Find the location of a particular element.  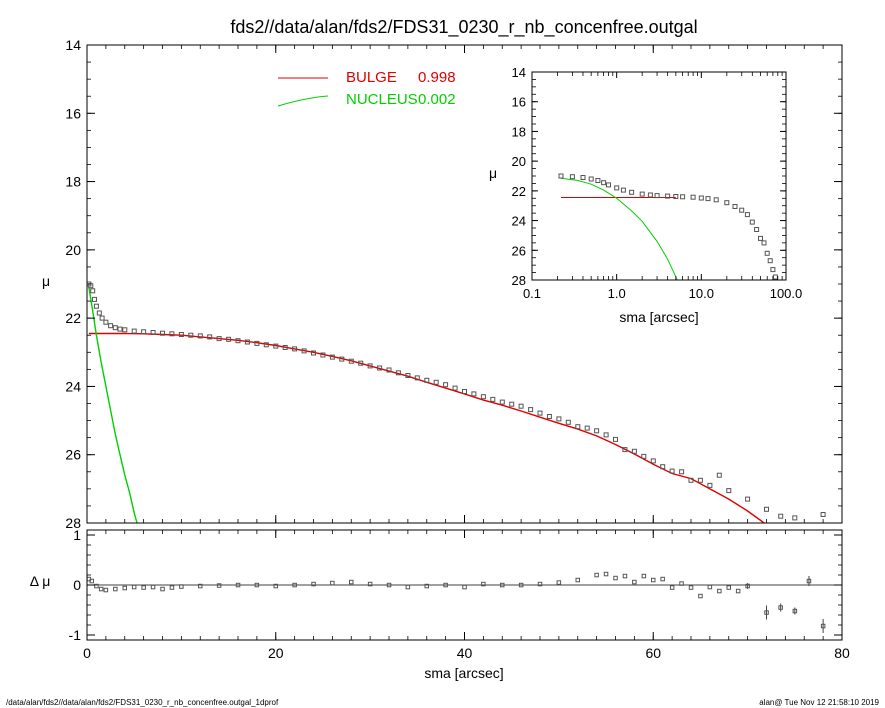

footer-timestamp: alan@ Tue Nov 12 21:58:10 2019 is located at coordinates (819, 702).